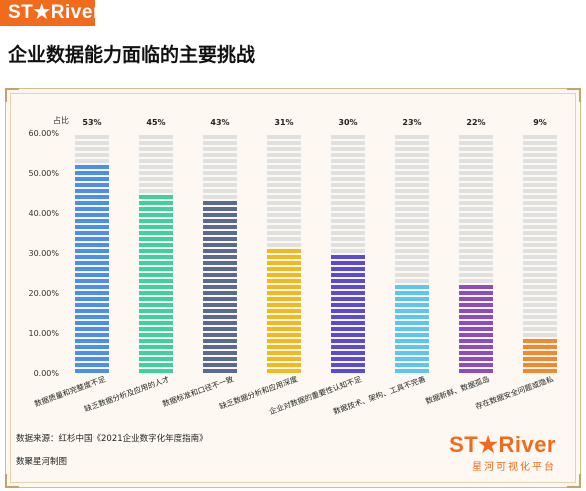  What do you see at coordinates (155, 122) in the screenshot?
I see `data-label: 45%` at bounding box center [155, 122].